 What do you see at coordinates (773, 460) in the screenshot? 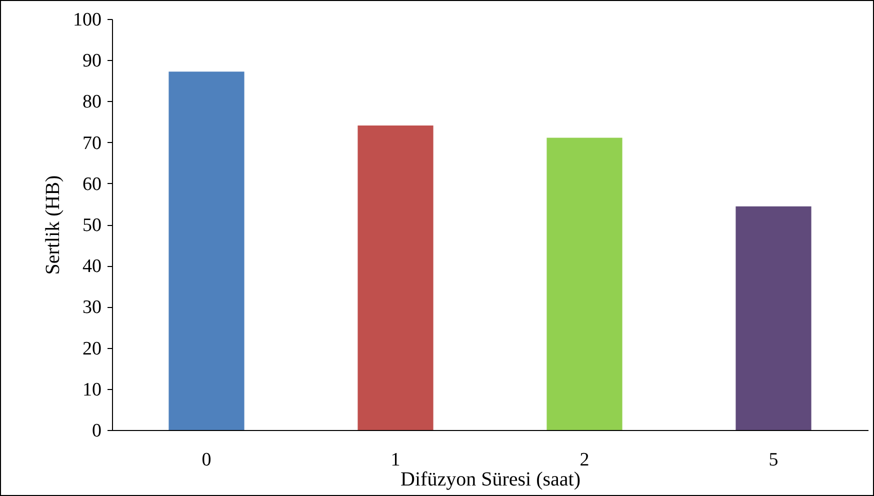
I see `x-tick-label: 5` at bounding box center [773, 460].